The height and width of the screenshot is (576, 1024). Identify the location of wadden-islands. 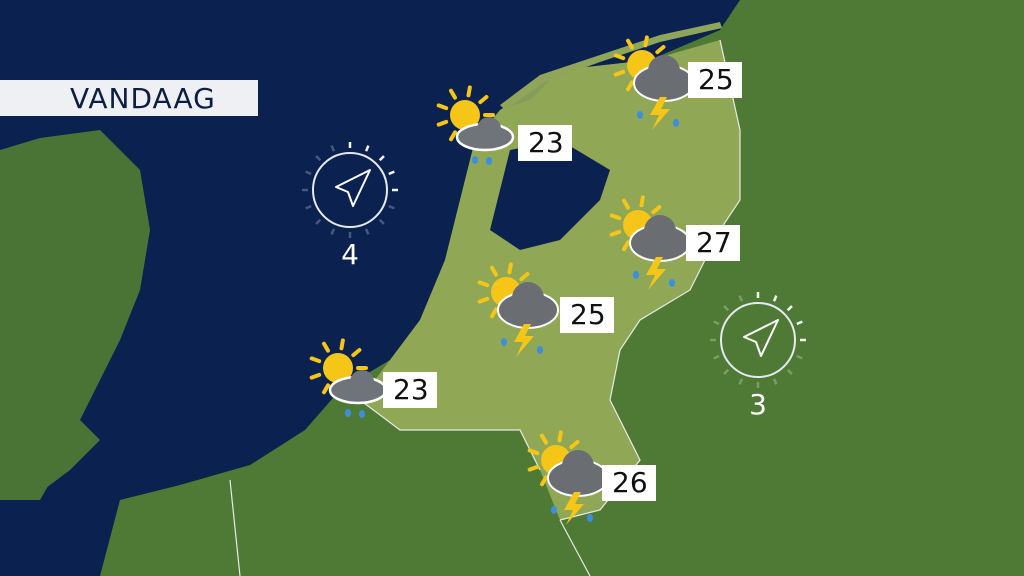
(611, 66).